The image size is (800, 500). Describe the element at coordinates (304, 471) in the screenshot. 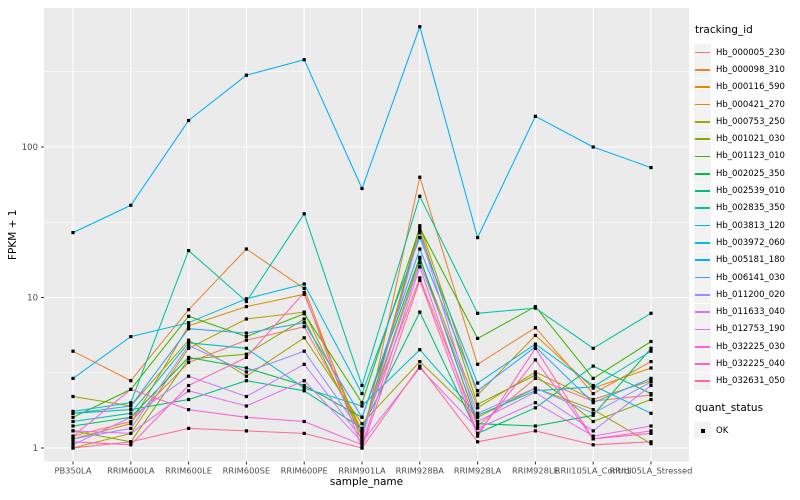

I see `x-tick-label: RRIM600PE` at that location.